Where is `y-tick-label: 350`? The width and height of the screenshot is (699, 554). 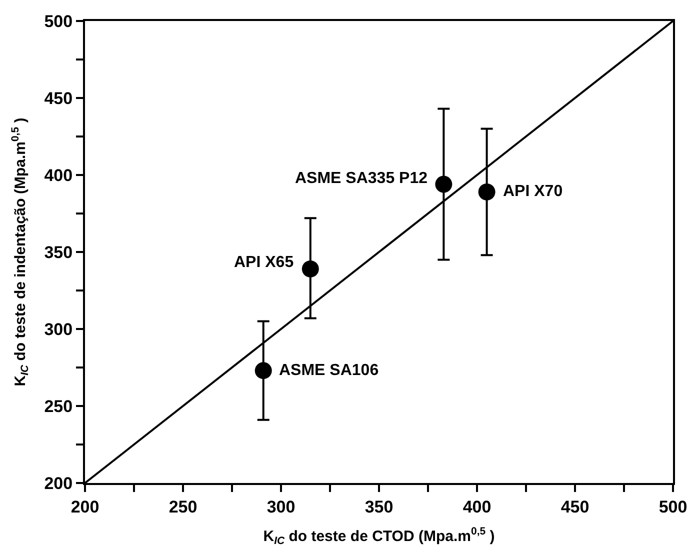
y-tick-label: 350 is located at coordinates (58, 252).